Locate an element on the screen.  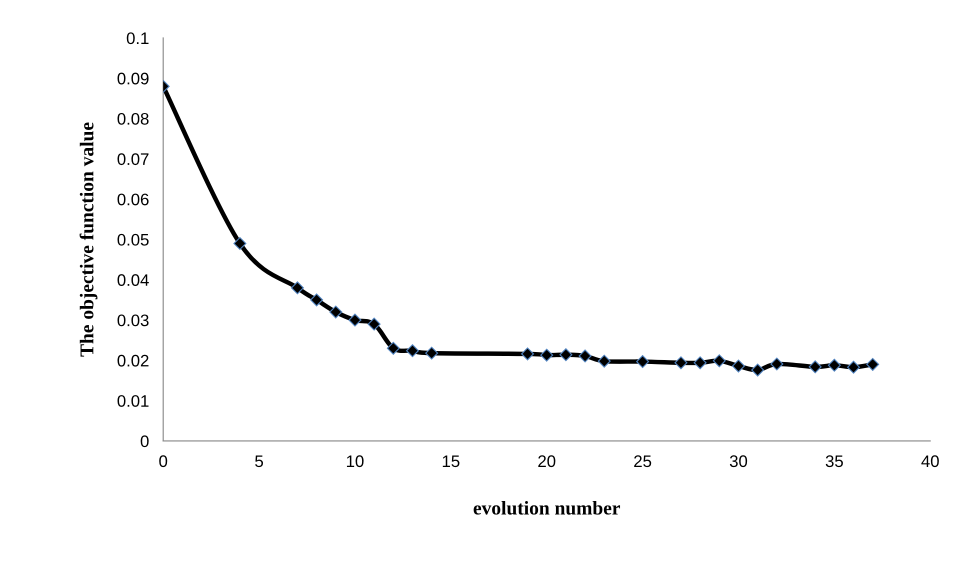
x-tick-label: 25 is located at coordinates (643, 461).